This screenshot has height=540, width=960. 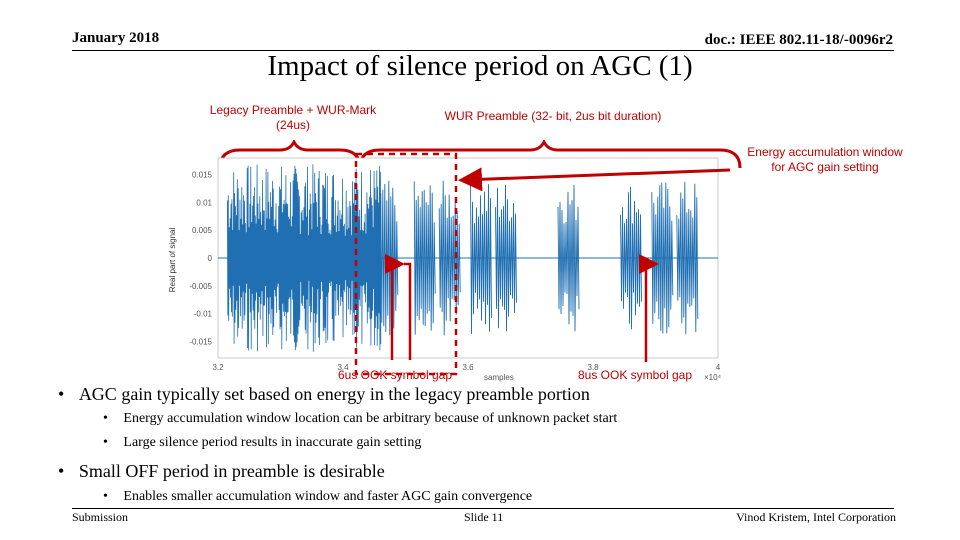 What do you see at coordinates (100, 517) in the screenshot?
I see `footer-submission: Submission` at bounding box center [100, 517].